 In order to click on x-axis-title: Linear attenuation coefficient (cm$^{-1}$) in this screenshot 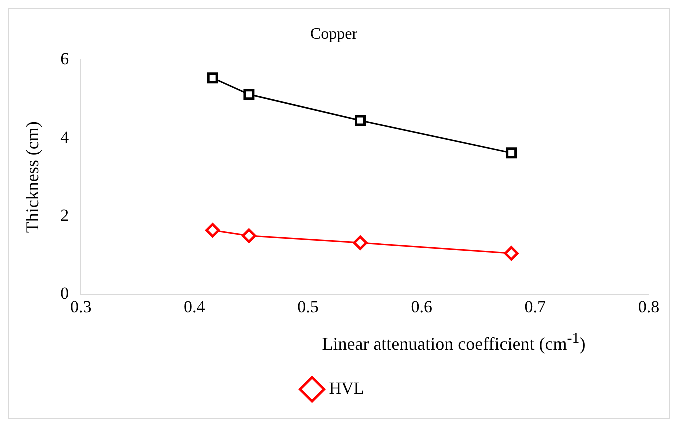, I will do `click(454, 342)`.